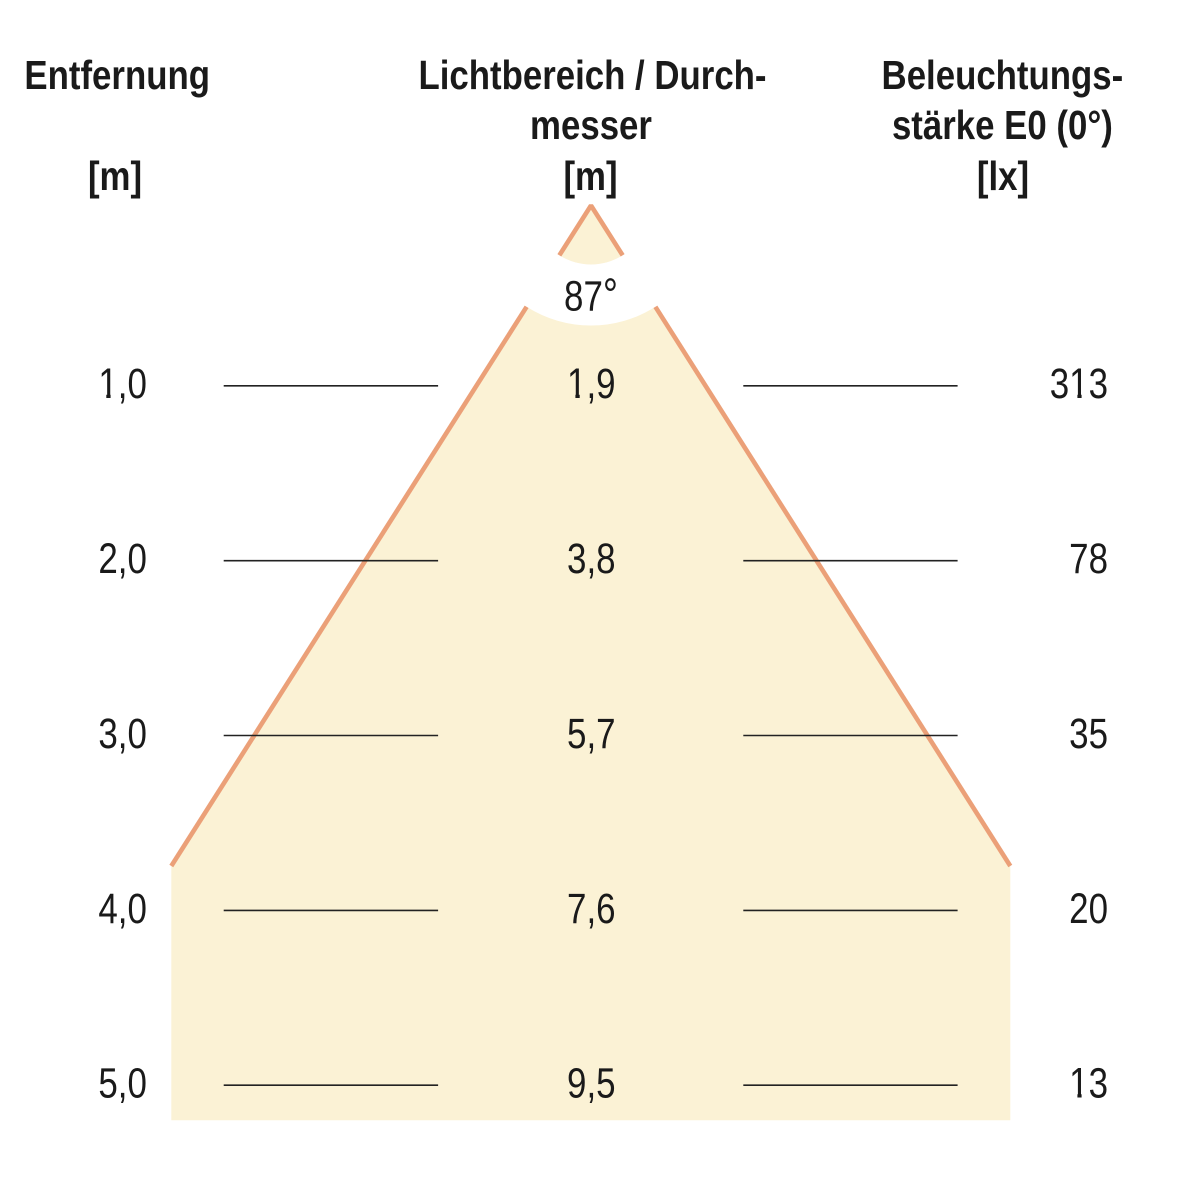 The width and height of the screenshot is (1182, 1182). What do you see at coordinates (1088, 909) in the screenshot?
I see `svg-text: 20` at bounding box center [1088, 909].